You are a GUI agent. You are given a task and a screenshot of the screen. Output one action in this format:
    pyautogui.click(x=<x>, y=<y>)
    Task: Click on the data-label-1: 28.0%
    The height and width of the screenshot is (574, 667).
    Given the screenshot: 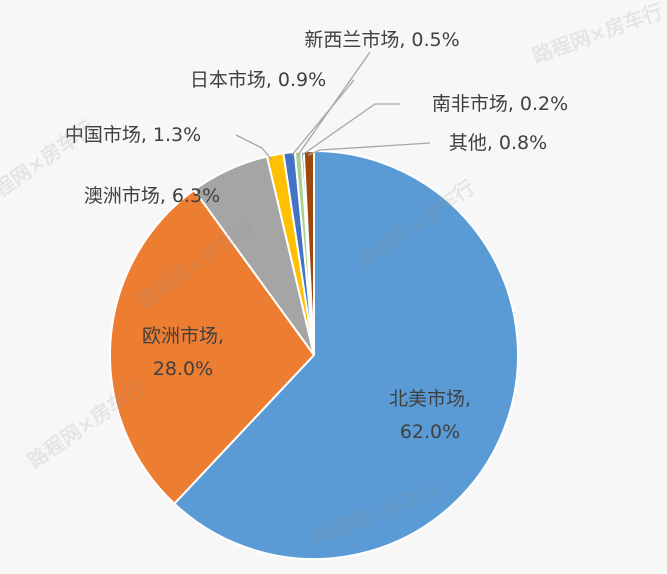 What is the action you would take?
    pyautogui.click(x=183, y=369)
    